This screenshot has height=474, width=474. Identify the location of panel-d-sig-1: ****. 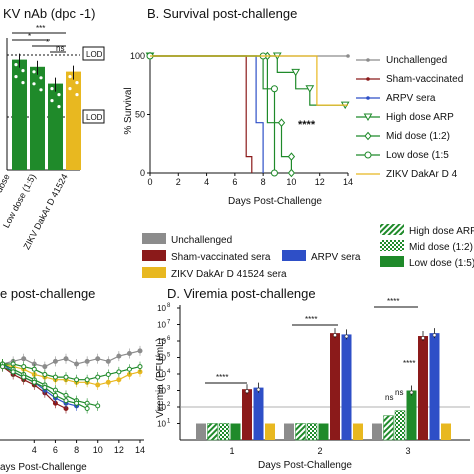
(222, 377).